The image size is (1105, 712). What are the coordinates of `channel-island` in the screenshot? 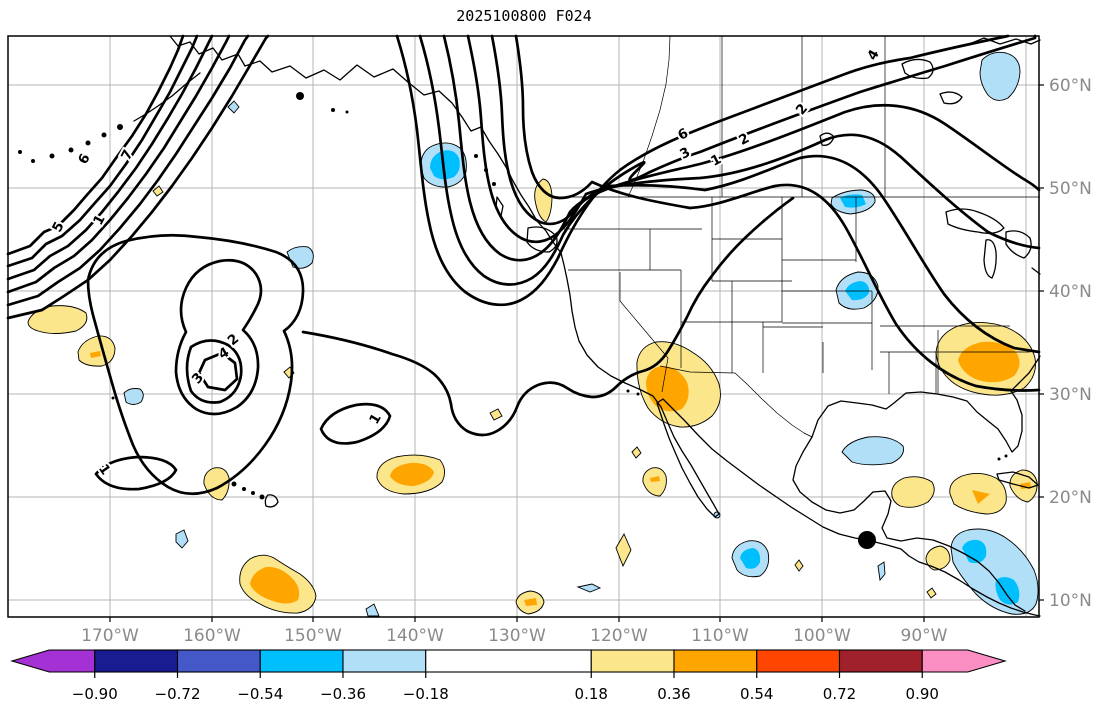 It's located at (638, 394).